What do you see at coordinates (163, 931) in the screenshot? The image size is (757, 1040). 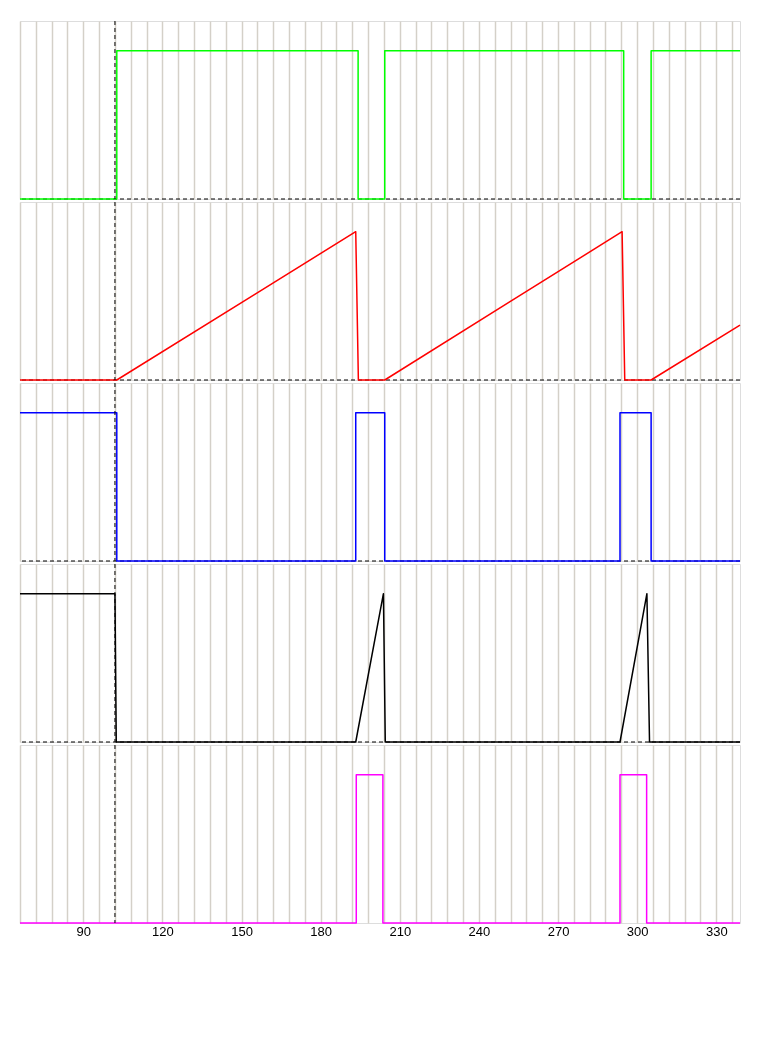 I see `x-tick-label: 120` at bounding box center [163, 931].